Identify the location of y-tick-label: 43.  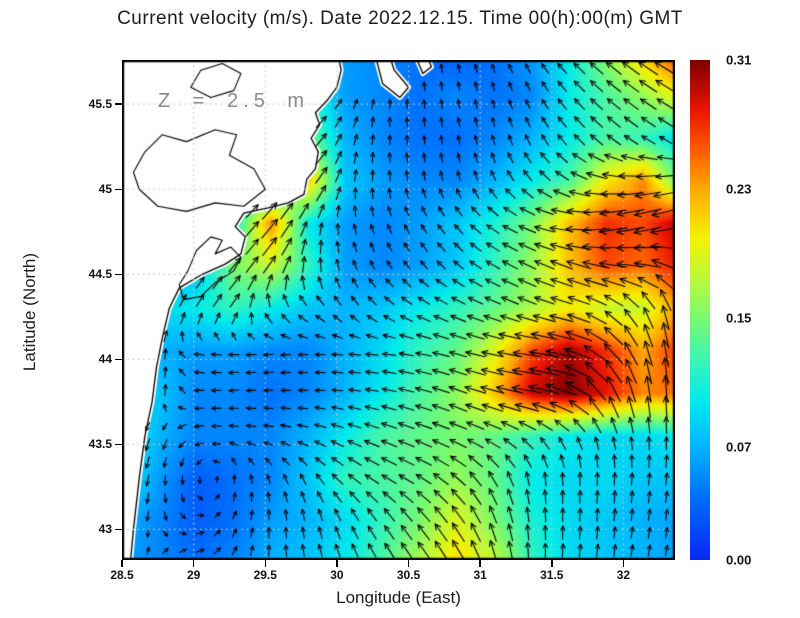
(105, 529).